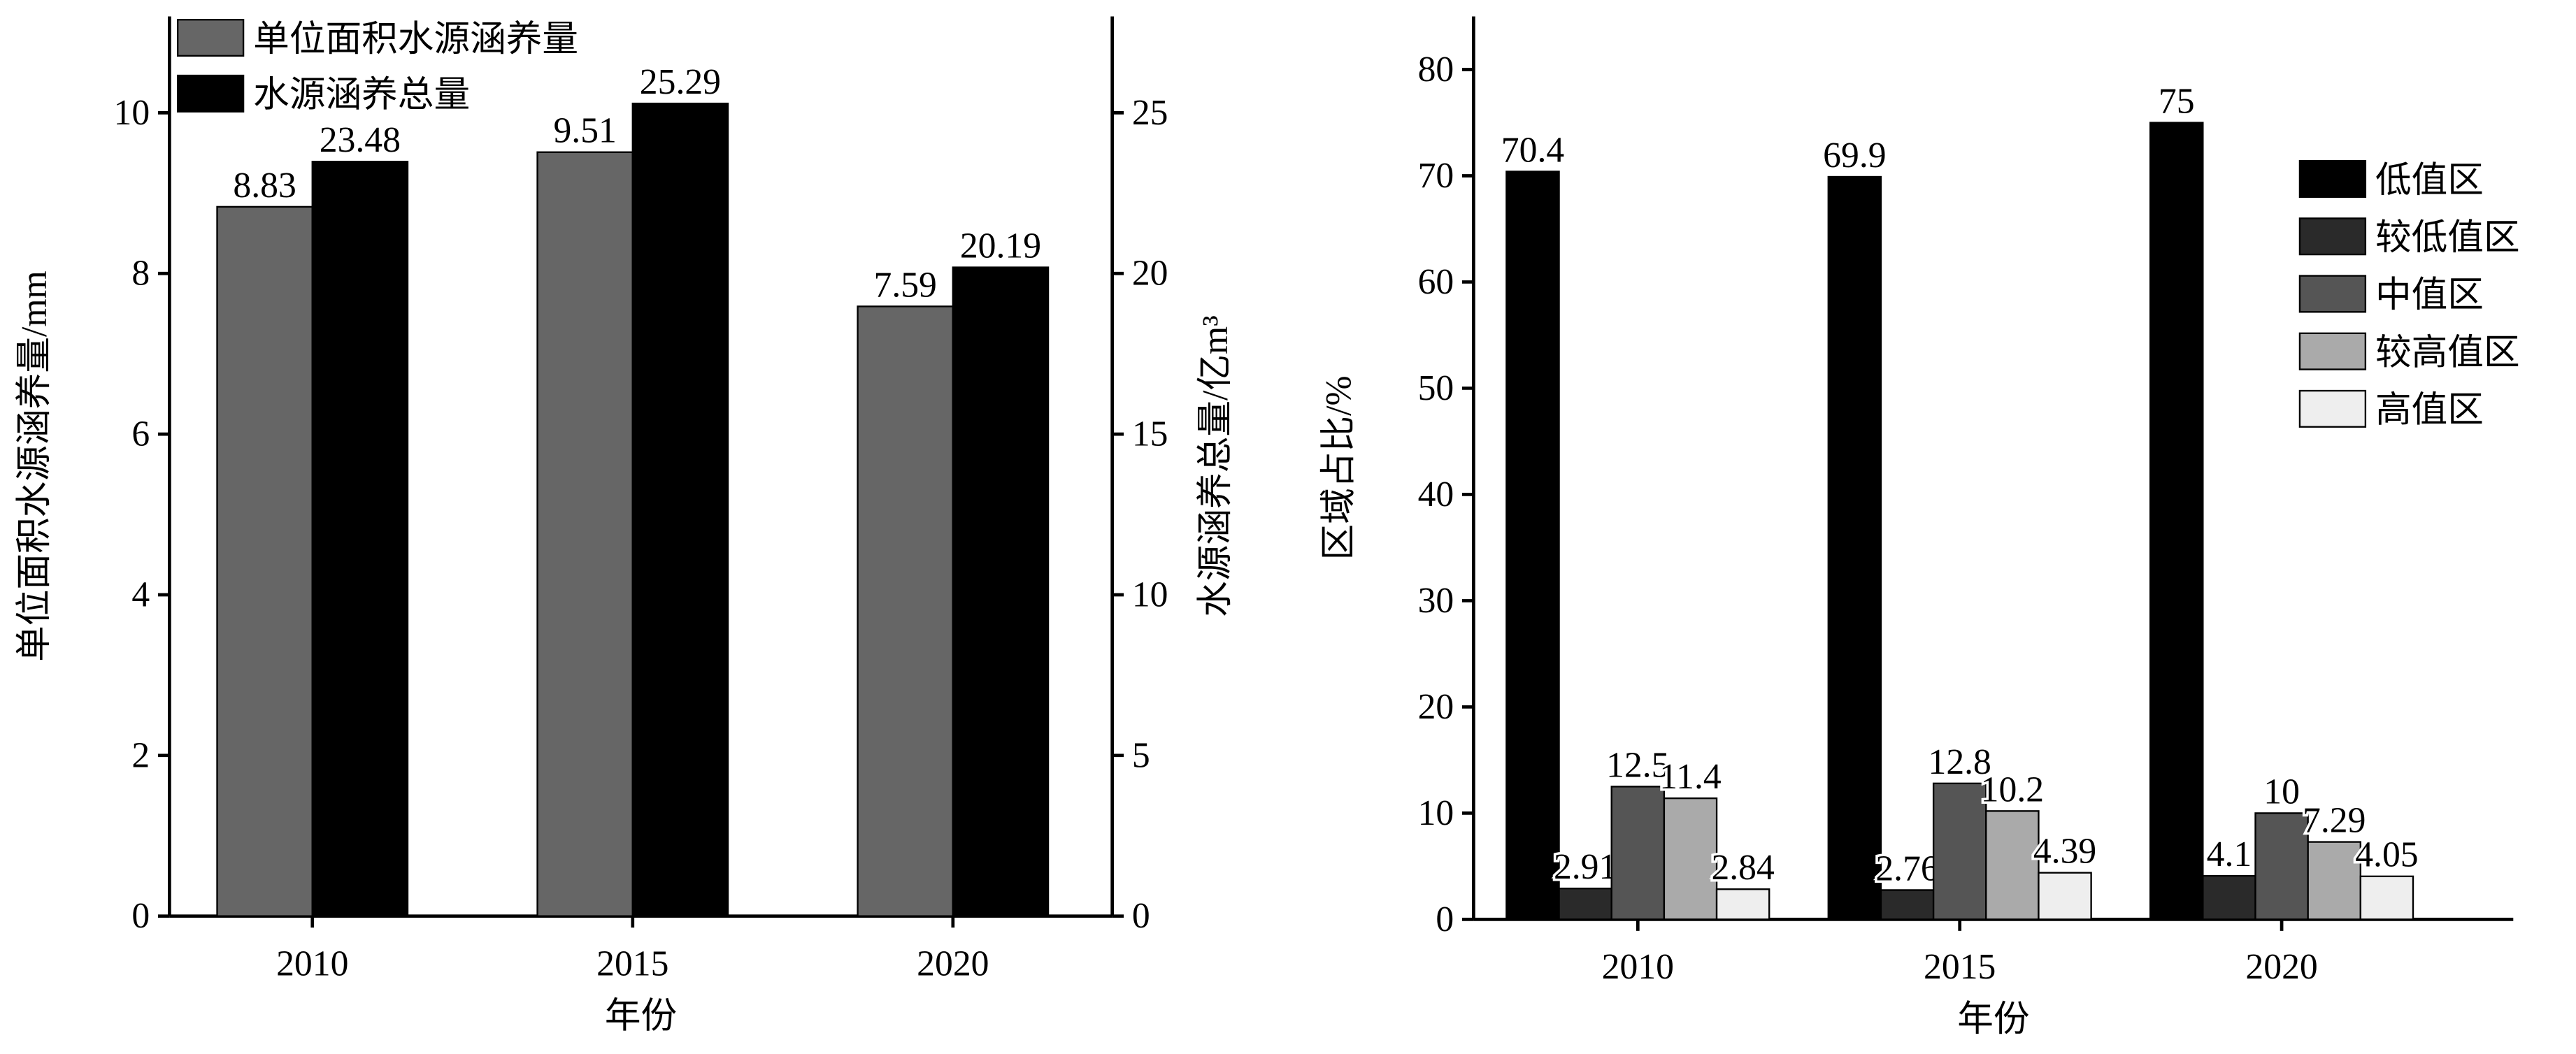 The image size is (2576, 1054). Describe the element at coordinates (140, 755) in the screenshot. I see `y-tick-label: 2` at that location.